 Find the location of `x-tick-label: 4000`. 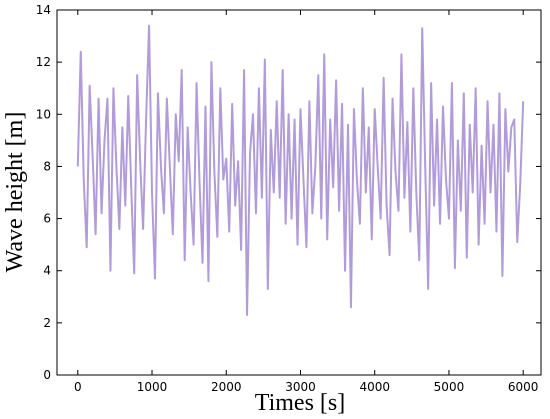

x-tick-label: 4000 is located at coordinates (374, 387).